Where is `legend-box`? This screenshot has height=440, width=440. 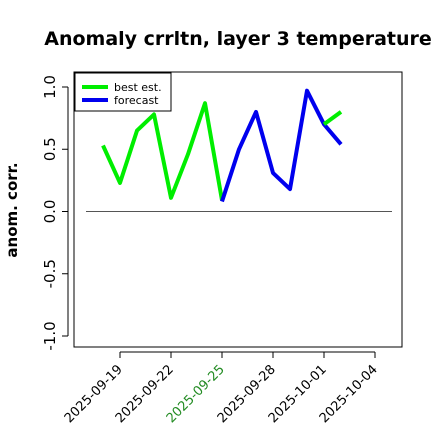 legend-box is located at coordinates (123, 92).